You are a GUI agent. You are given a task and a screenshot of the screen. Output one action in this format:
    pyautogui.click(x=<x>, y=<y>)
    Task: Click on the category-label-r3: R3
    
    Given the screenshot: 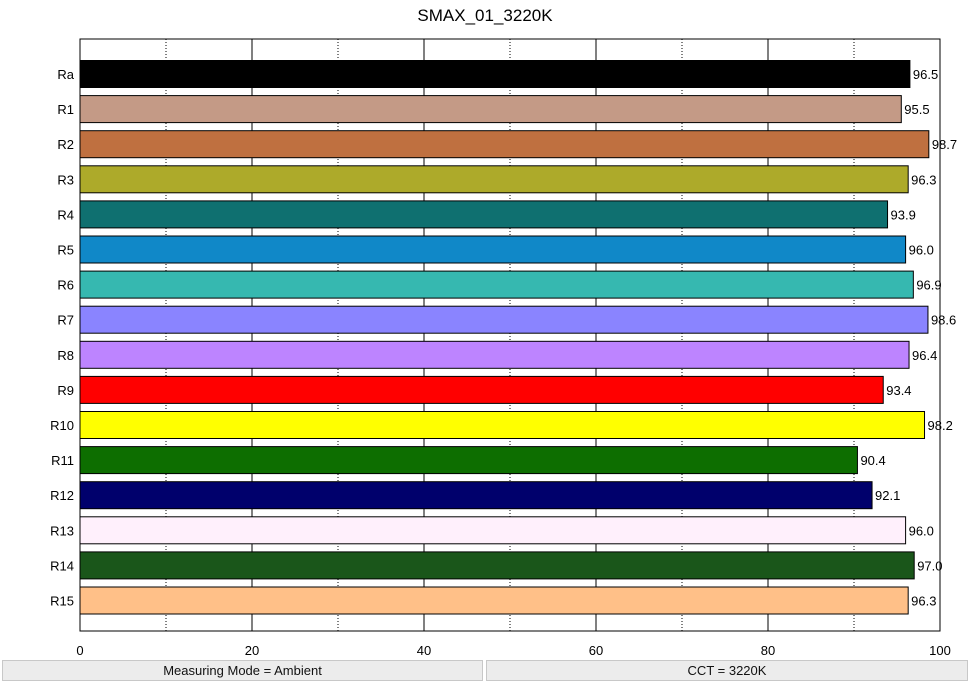 What is the action you would take?
    pyautogui.click(x=65, y=179)
    